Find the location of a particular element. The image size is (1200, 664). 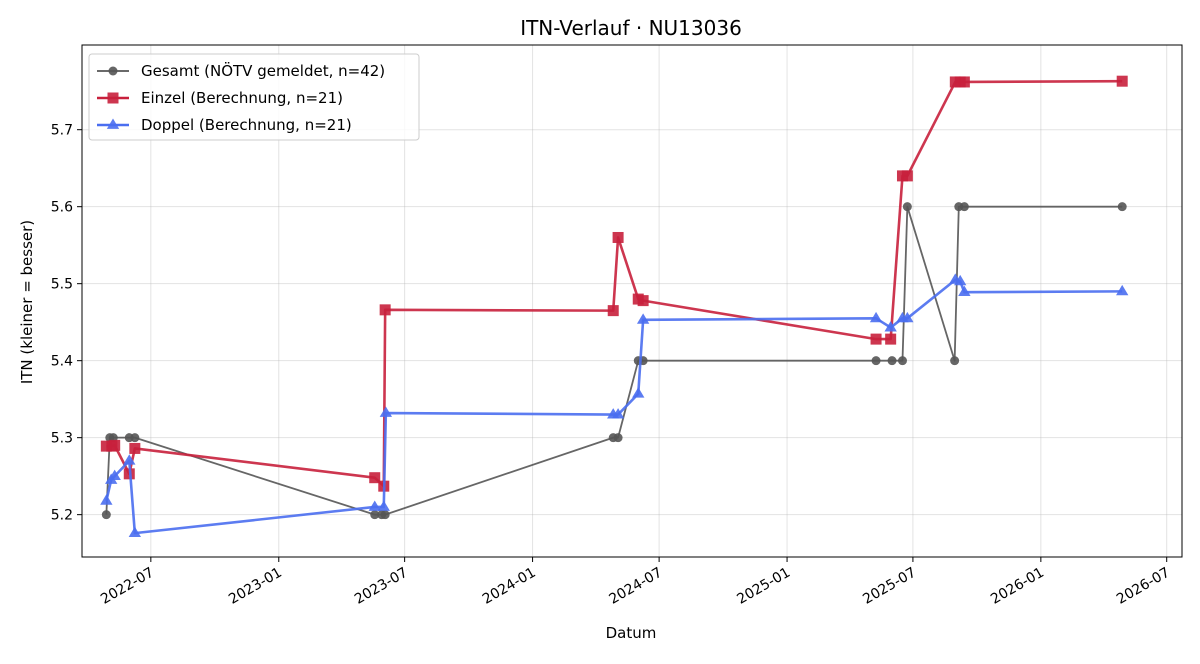

legend-box is located at coordinates (254, 97).